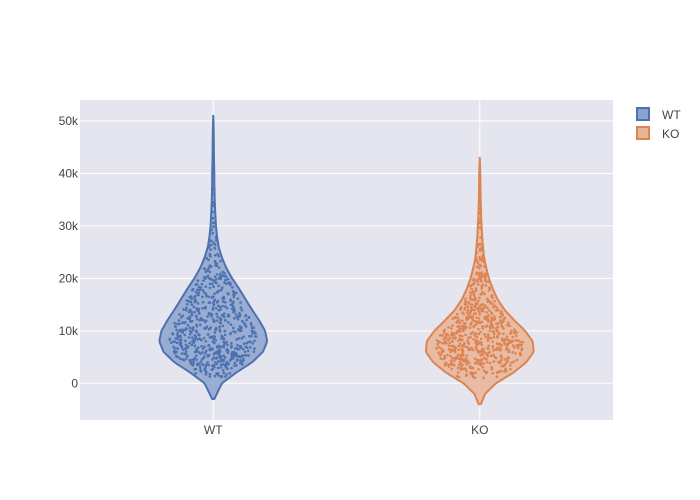  I want to click on legend-item-wt: WT, so click(658, 114).